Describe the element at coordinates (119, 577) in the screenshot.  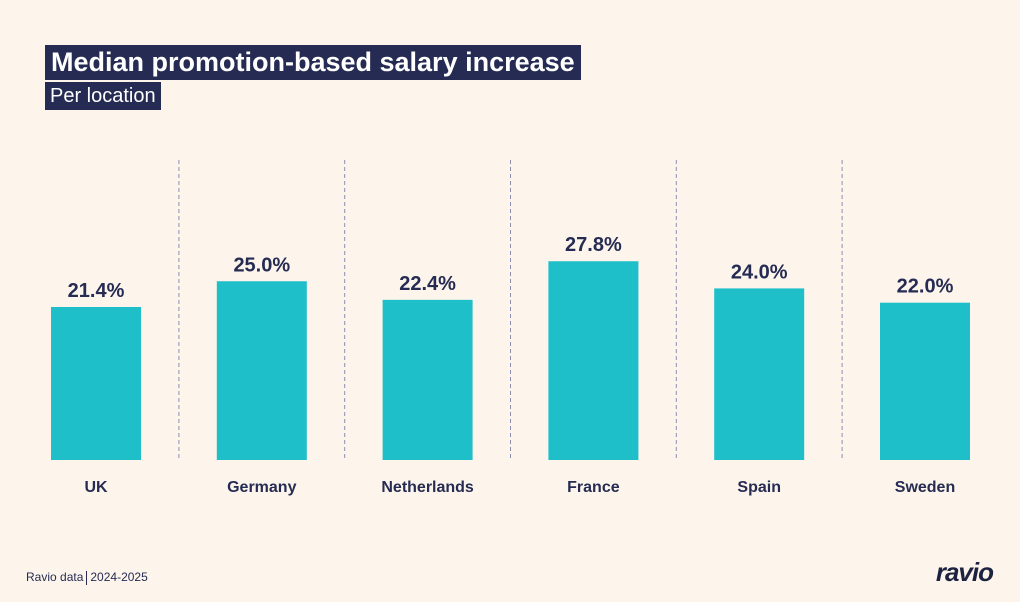
I see `period-text: 2024-2025` at that location.